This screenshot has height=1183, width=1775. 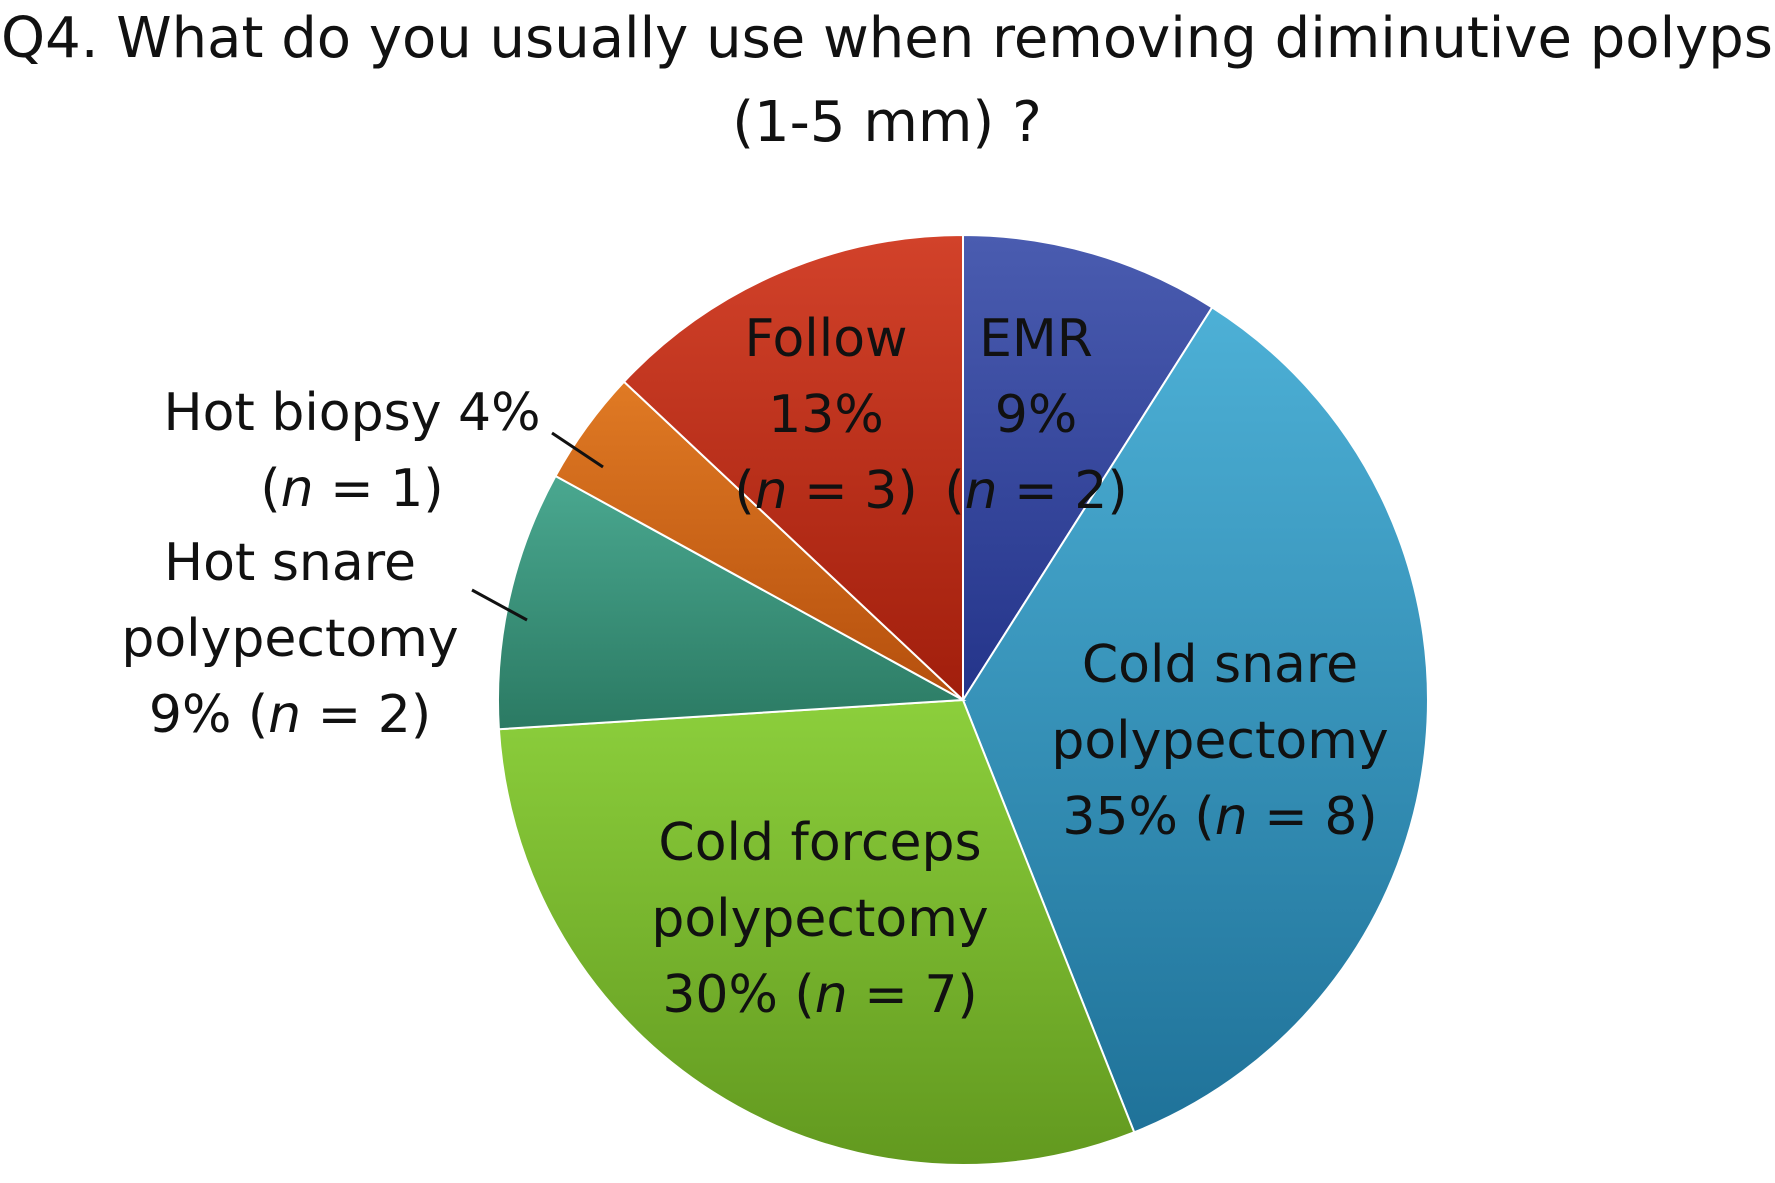 I want to click on label-text: 35% (, so click(x=1138, y=817).